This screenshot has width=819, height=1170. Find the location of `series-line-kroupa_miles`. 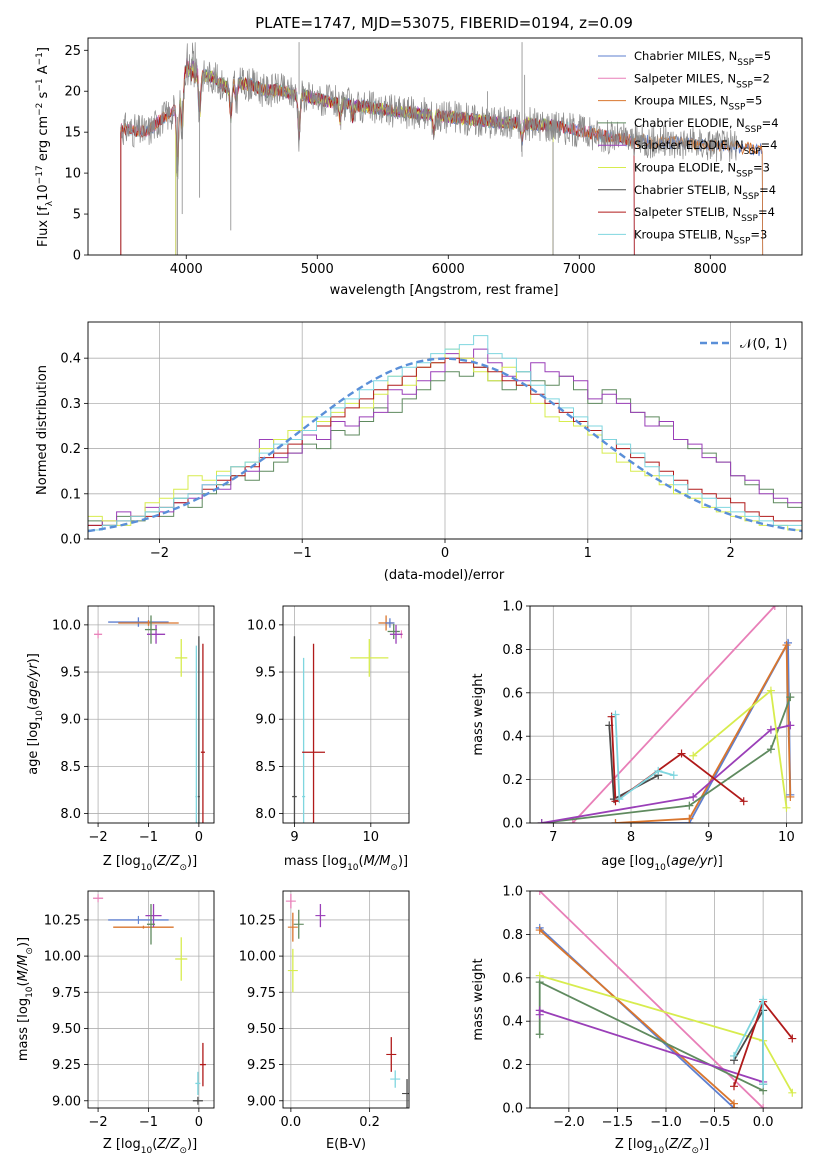

series-line-kroupa_miles is located at coordinates (703, 732).